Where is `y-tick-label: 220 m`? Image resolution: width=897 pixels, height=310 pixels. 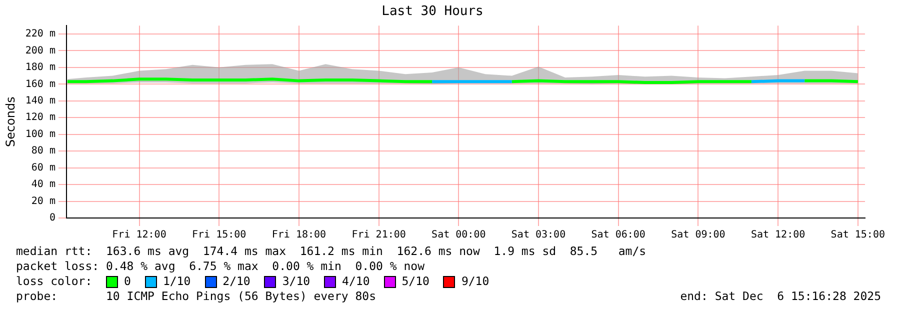 y-tick-label: 220 m is located at coordinates (40, 34).